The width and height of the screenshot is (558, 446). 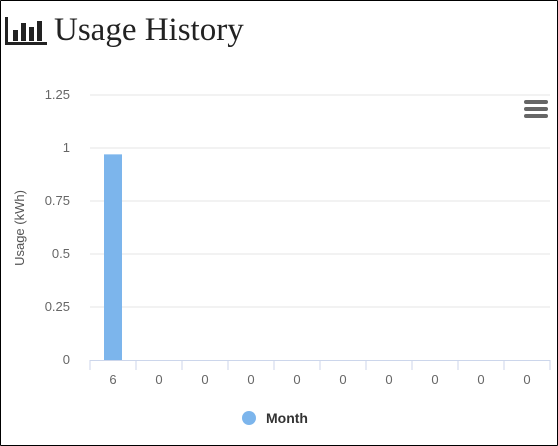 I want to click on legend-label: Month, so click(x=287, y=418).